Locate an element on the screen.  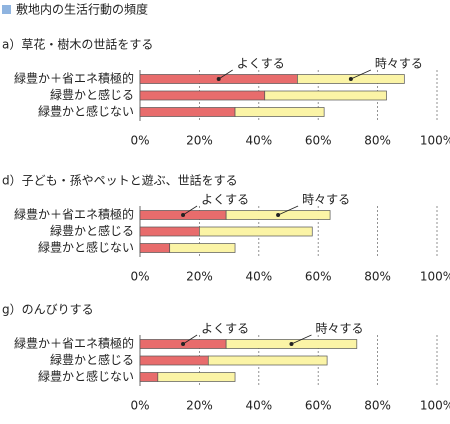
chart-title: d）子ども・孫やペットと遊ぶ、世話をする is located at coordinates (120, 180).